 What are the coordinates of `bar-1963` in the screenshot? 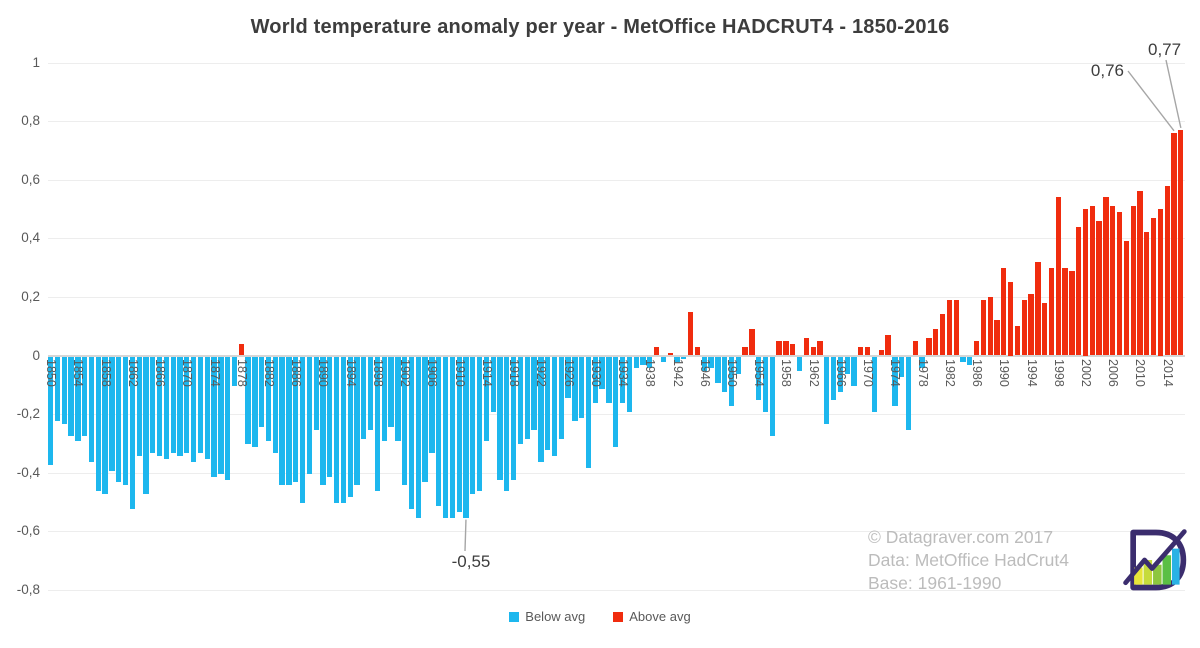 It's located at (820, 348).